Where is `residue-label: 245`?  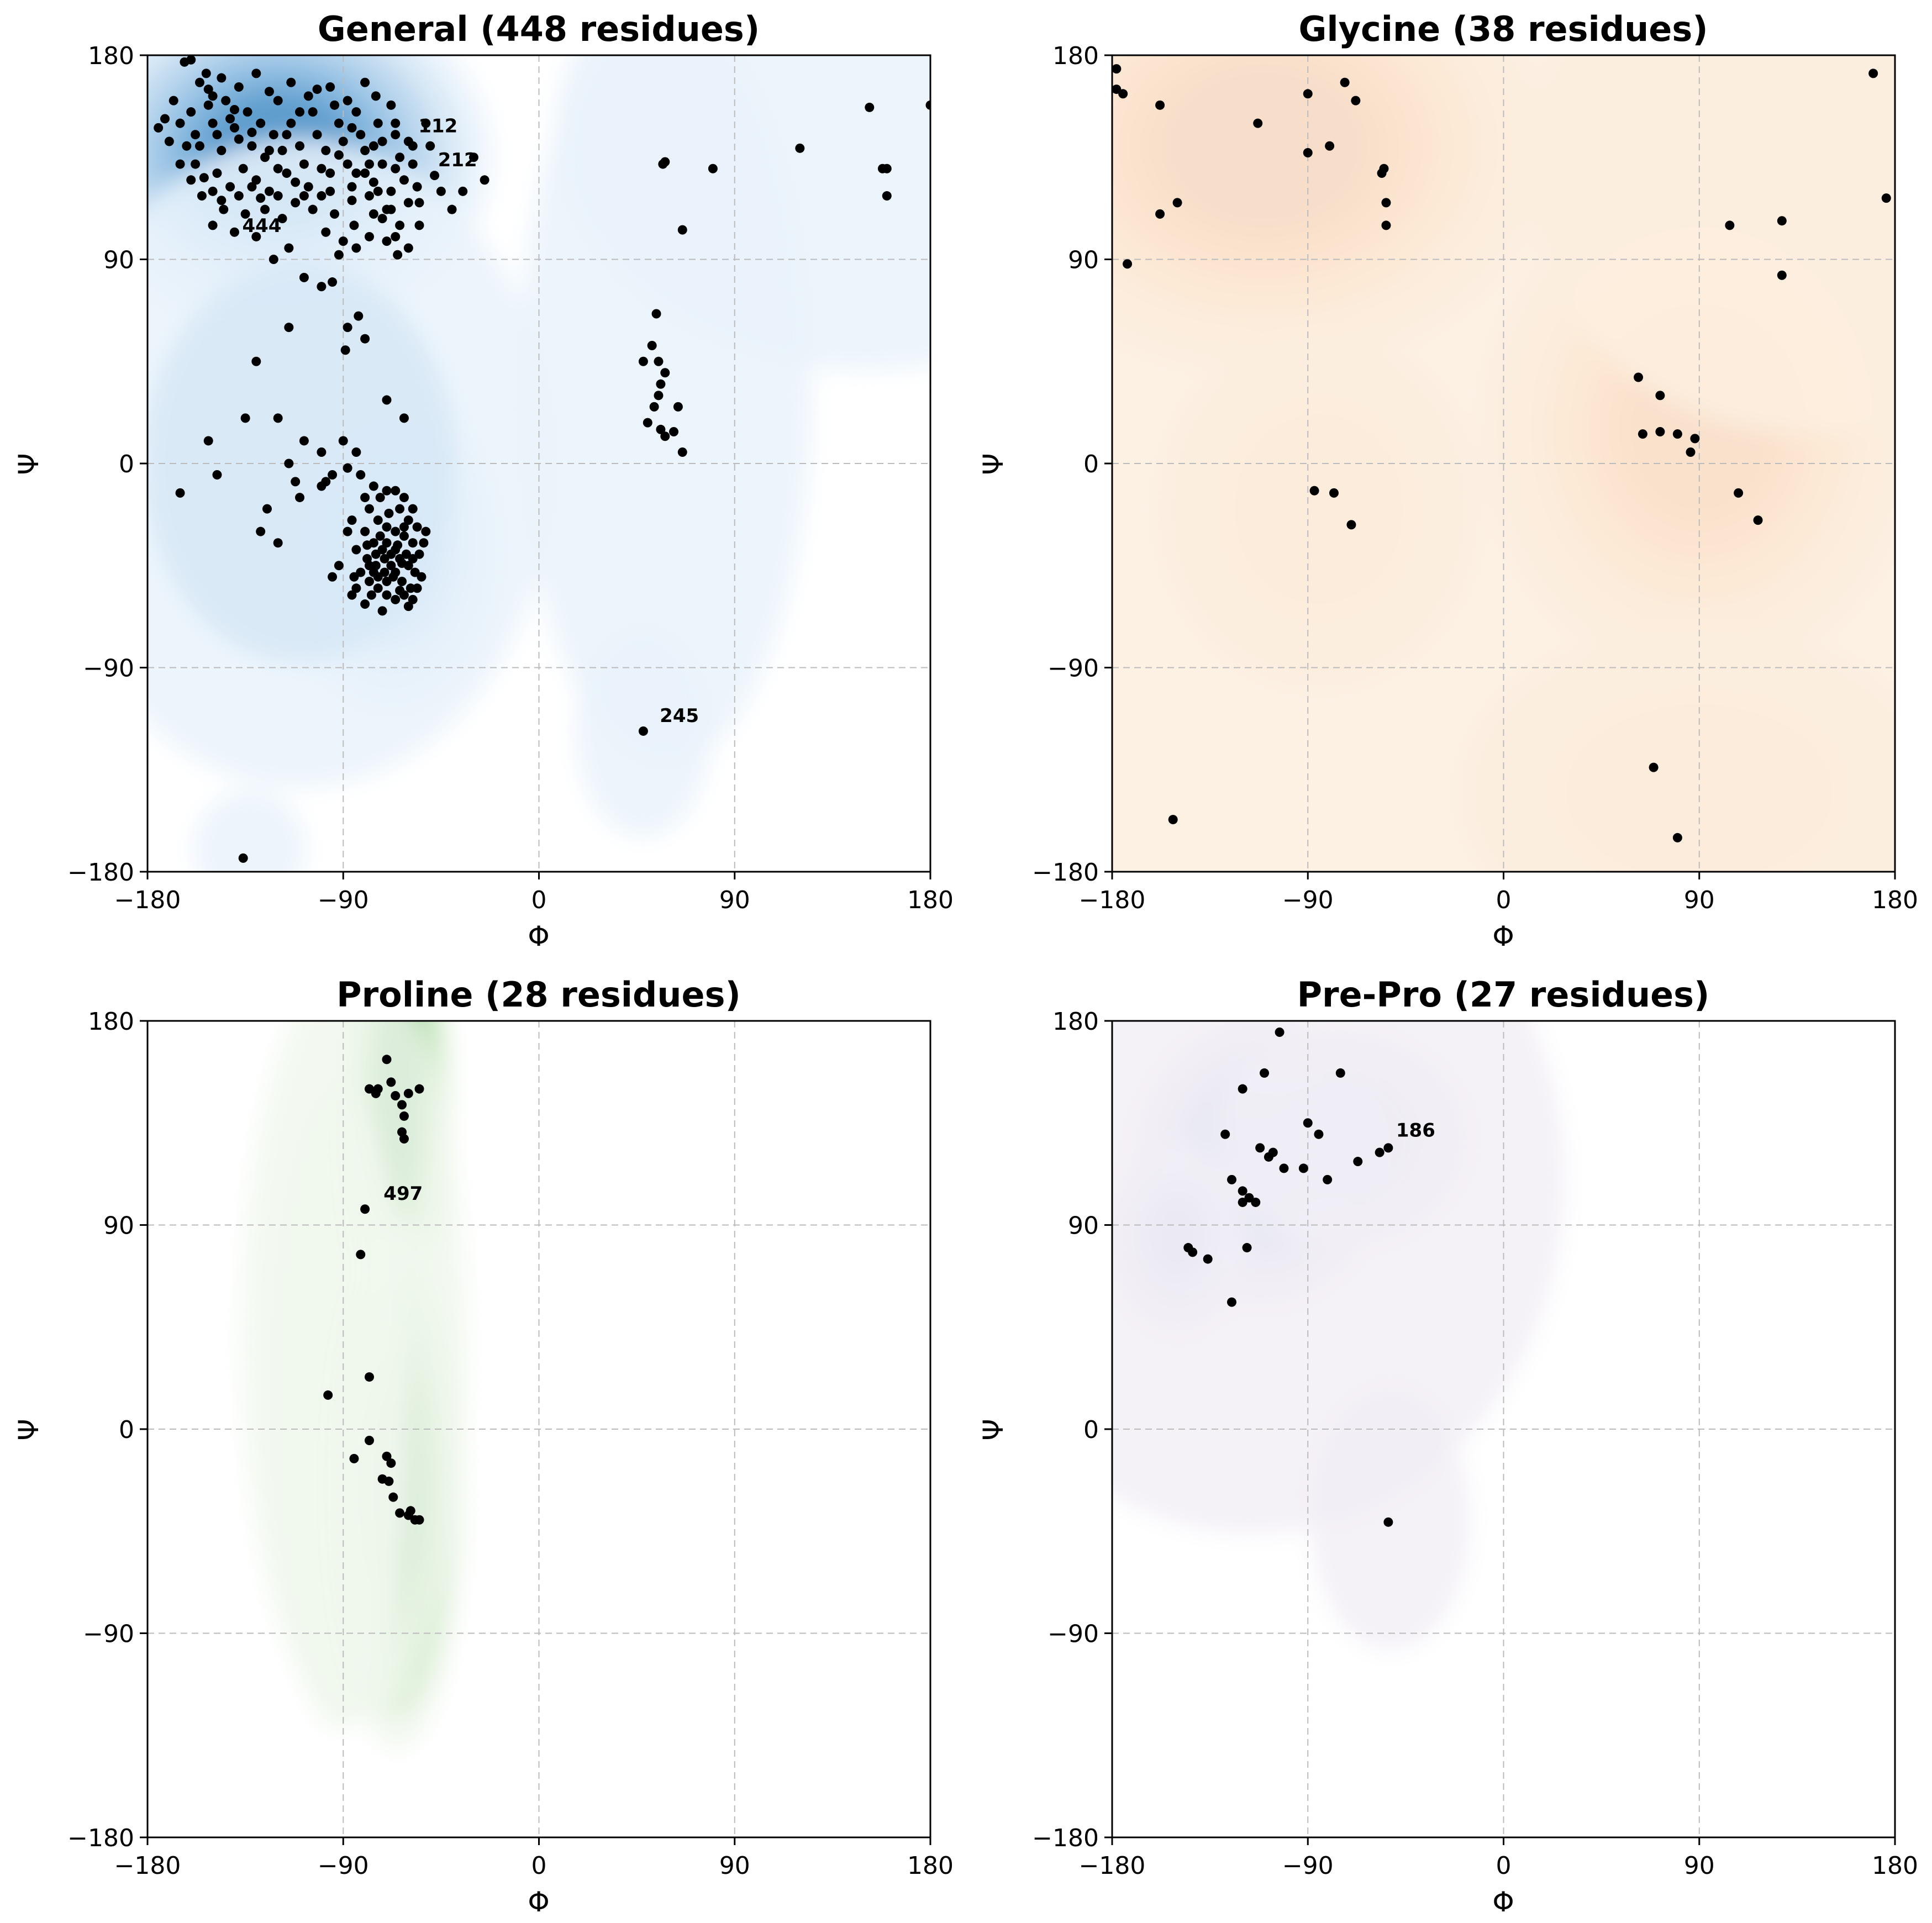
residue-label: 245 is located at coordinates (680, 716).